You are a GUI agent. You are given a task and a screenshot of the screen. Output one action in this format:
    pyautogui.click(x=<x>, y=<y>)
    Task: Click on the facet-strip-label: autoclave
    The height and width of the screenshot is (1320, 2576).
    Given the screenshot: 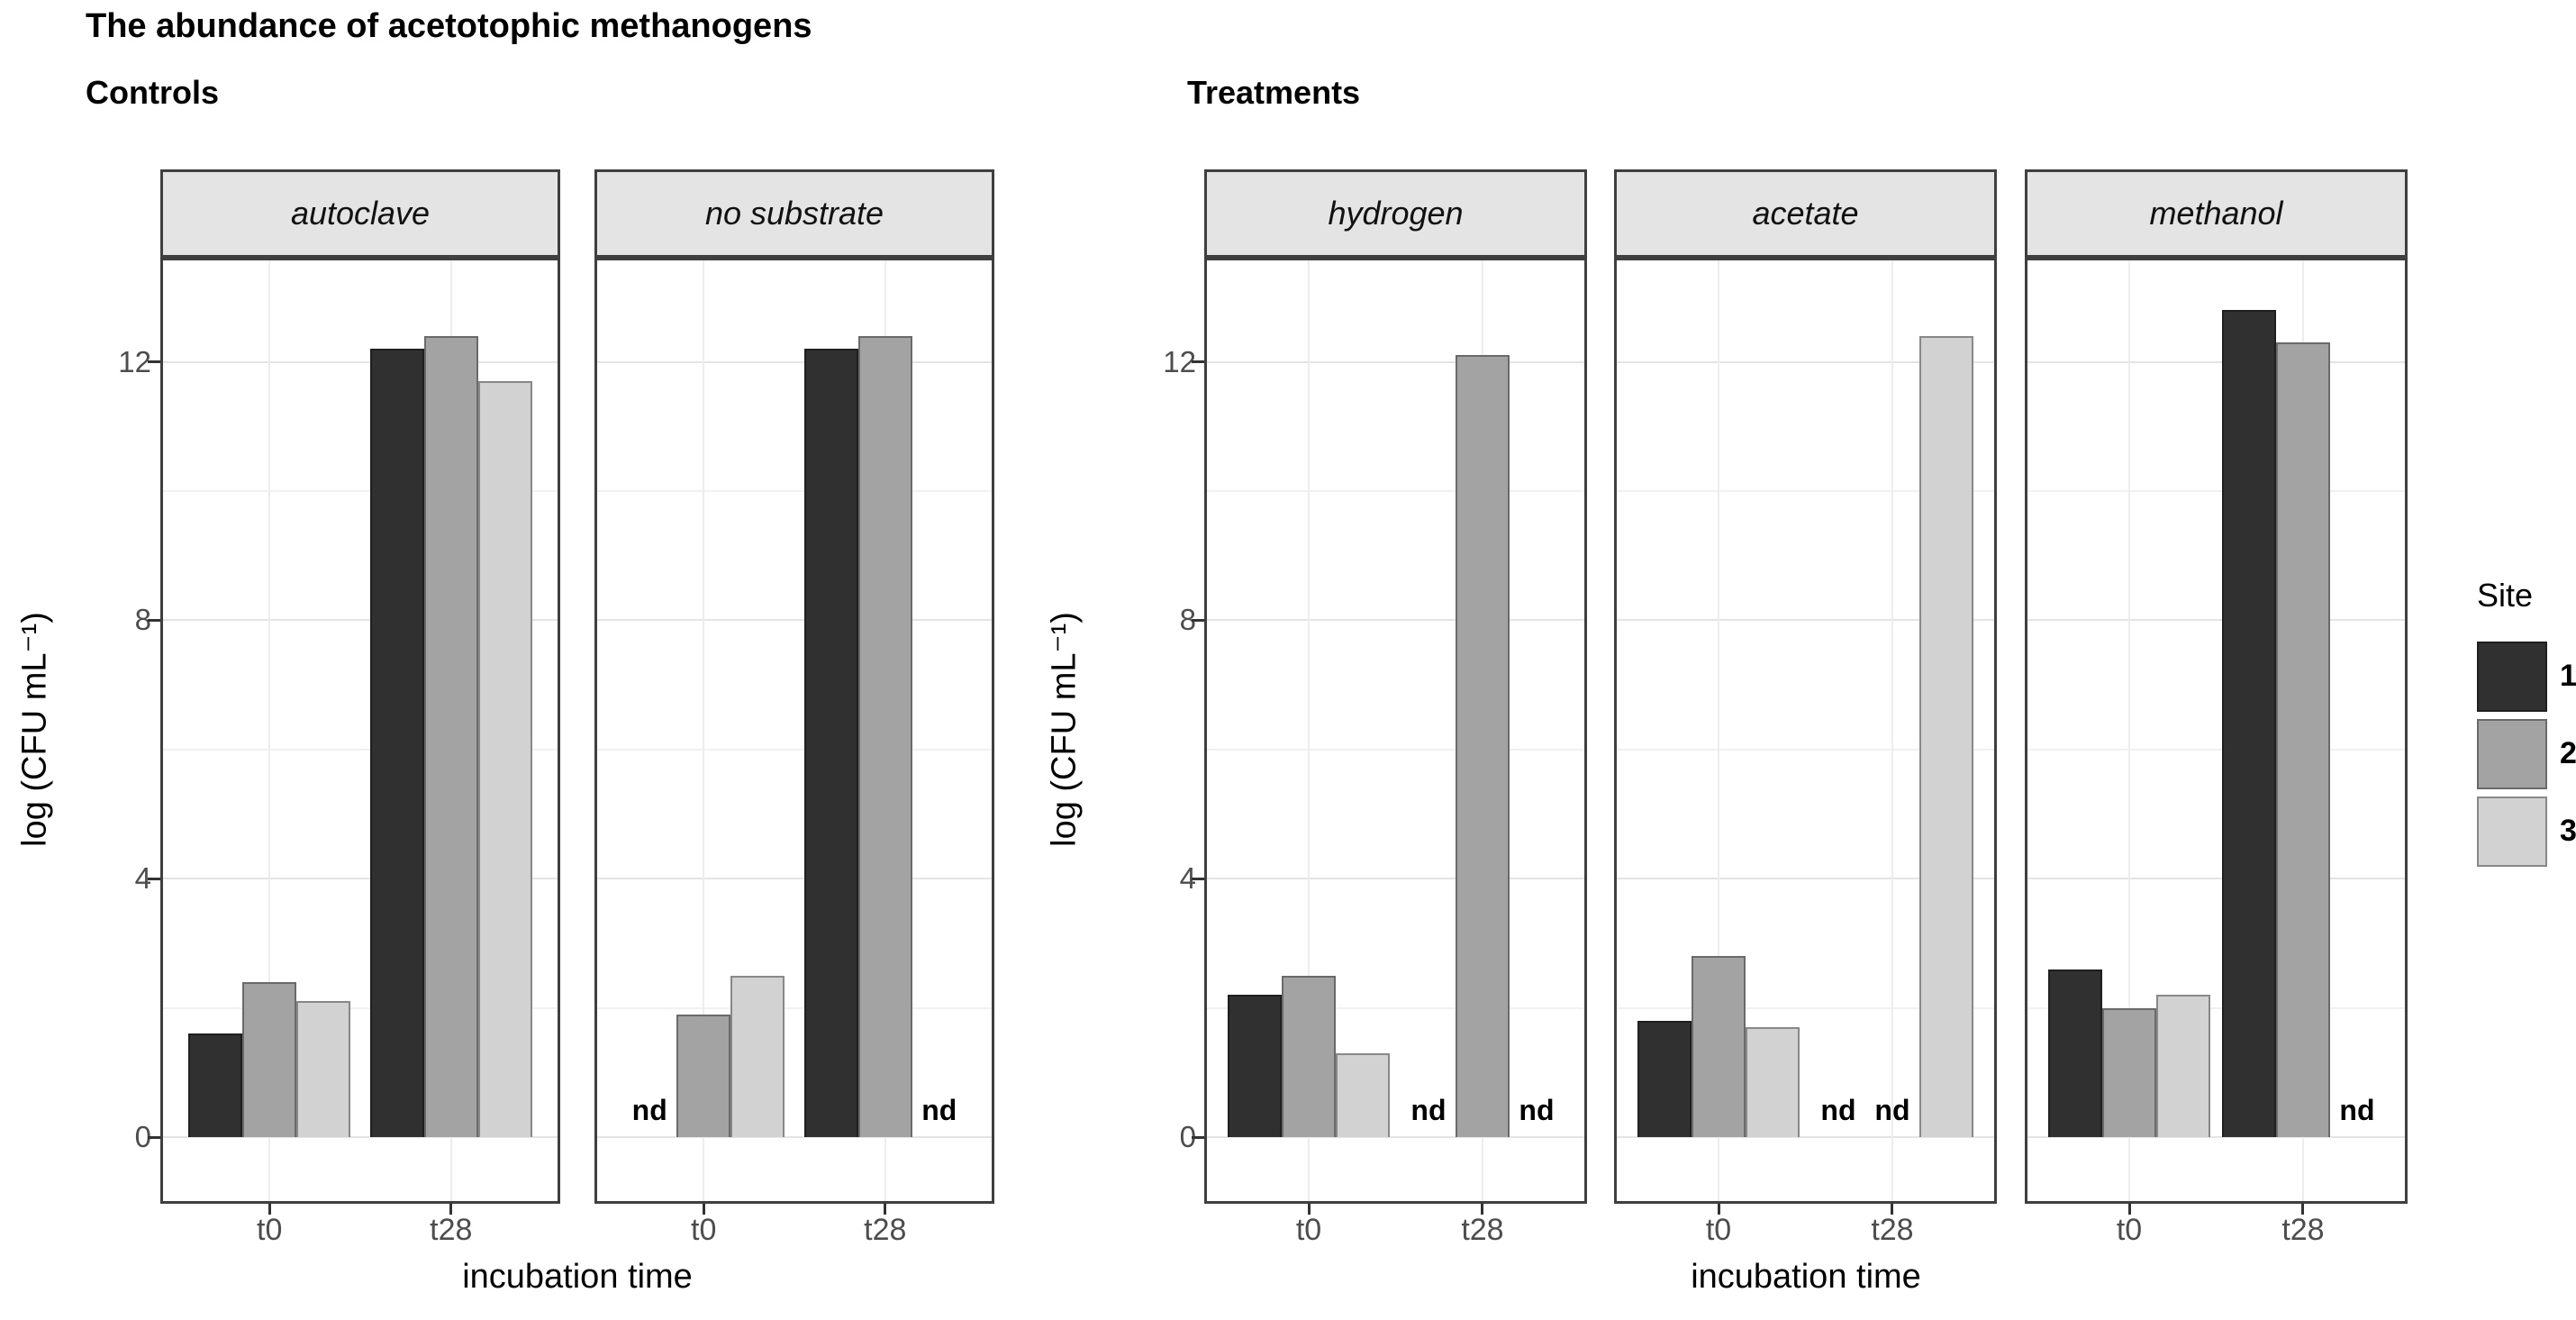 What is the action you would take?
    pyautogui.click(x=360, y=213)
    